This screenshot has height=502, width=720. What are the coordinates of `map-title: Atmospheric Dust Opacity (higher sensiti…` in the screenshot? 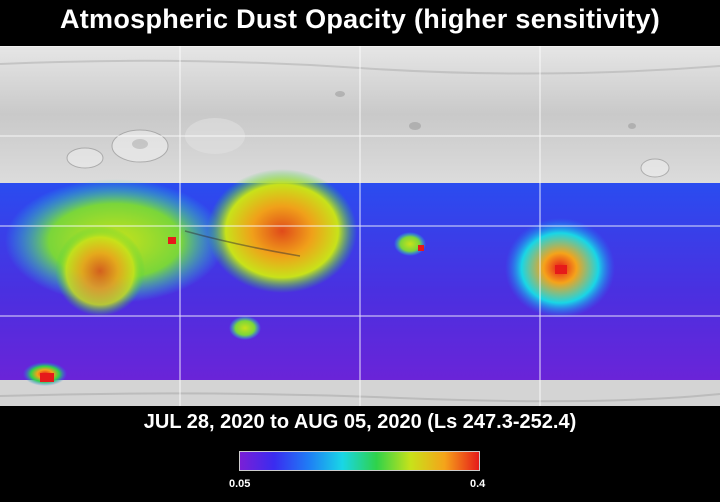 It's located at (360, 19).